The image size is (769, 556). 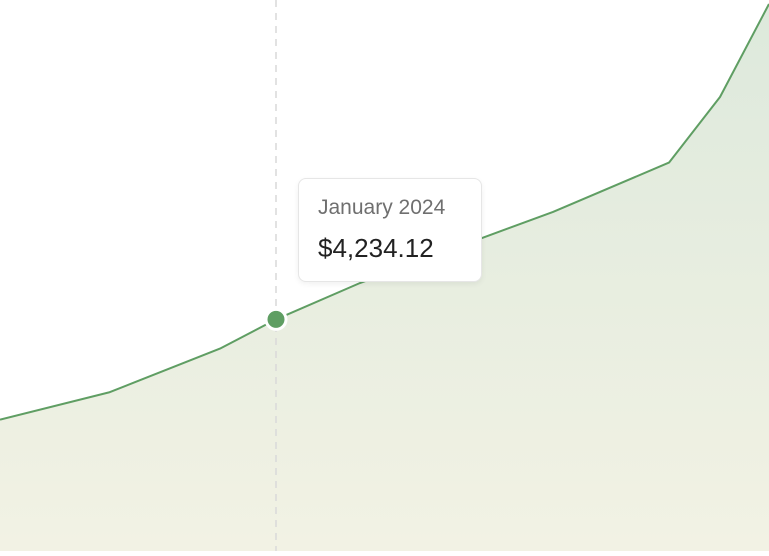 I want to click on tooltip-date: January 2024, so click(x=382, y=207).